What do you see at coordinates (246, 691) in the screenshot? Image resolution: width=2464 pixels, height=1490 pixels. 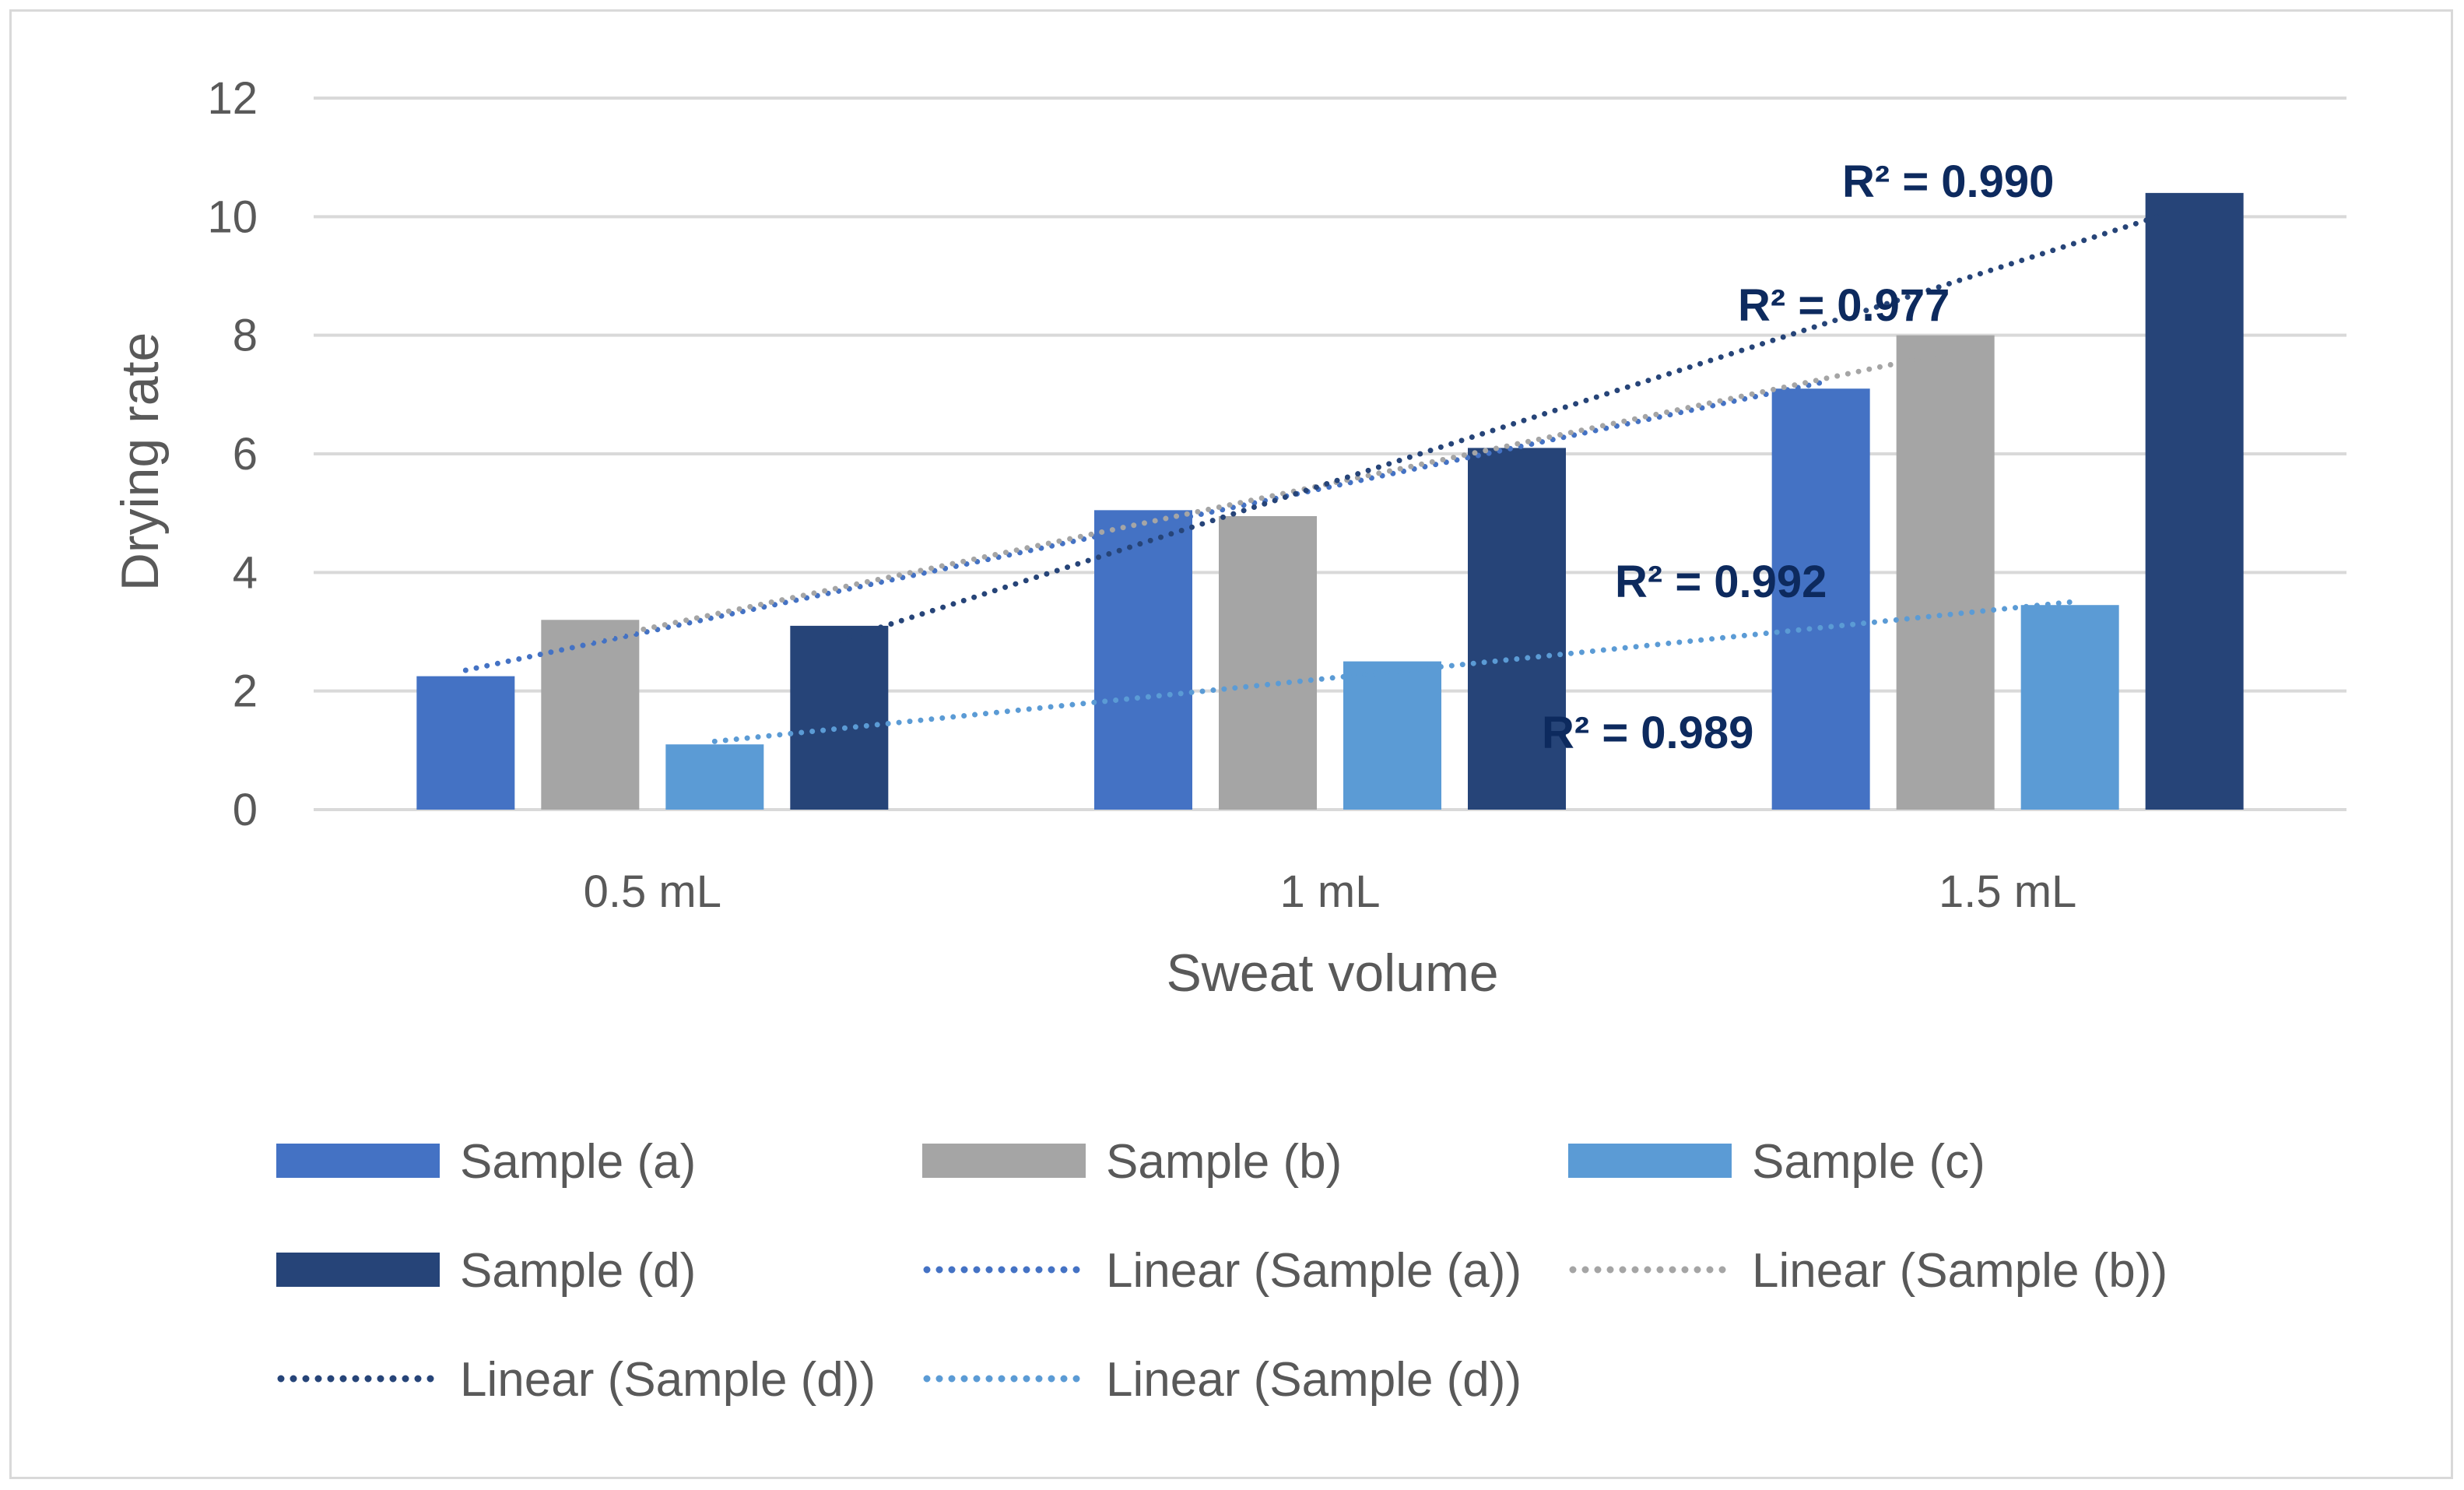 I see `y-tick-label: 2` at bounding box center [246, 691].